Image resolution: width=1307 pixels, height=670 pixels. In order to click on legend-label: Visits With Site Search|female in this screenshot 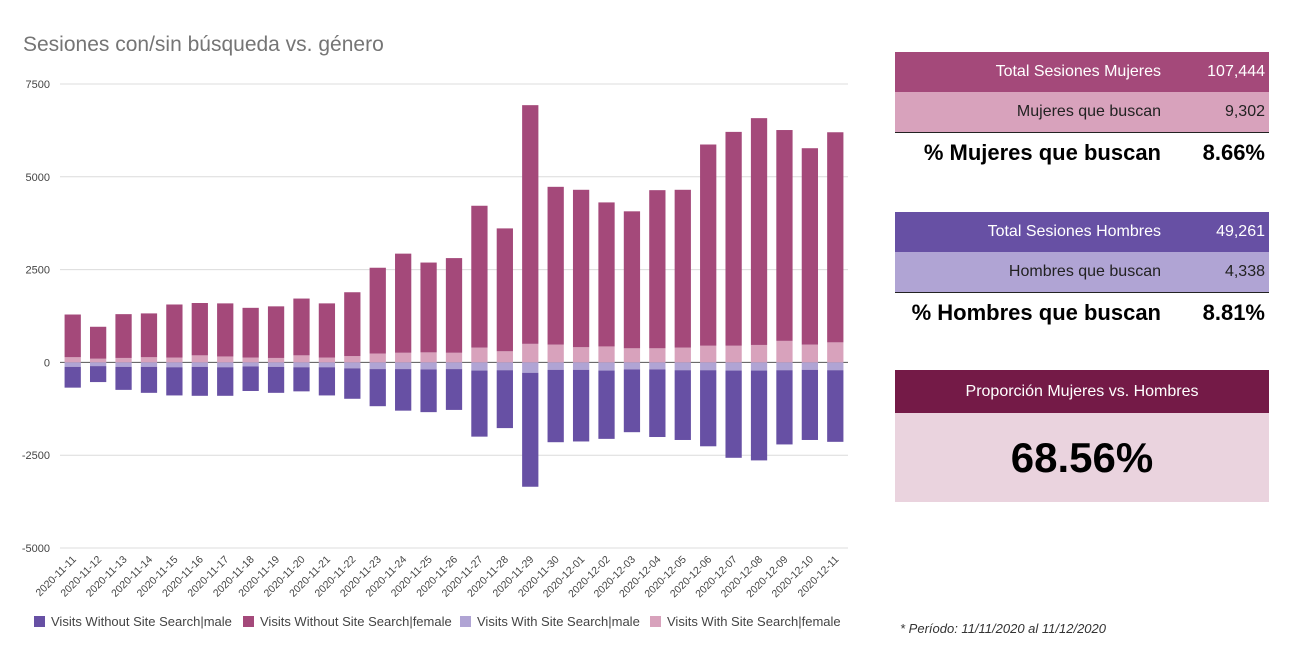, I will do `click(754, 621)`.